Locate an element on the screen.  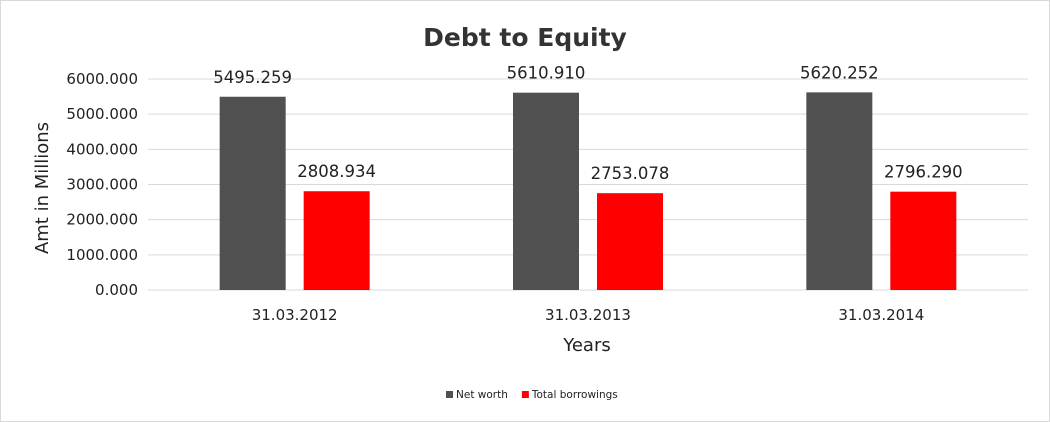
x-tick-label: 31.03.2014 is located at coordinates (881, 315).